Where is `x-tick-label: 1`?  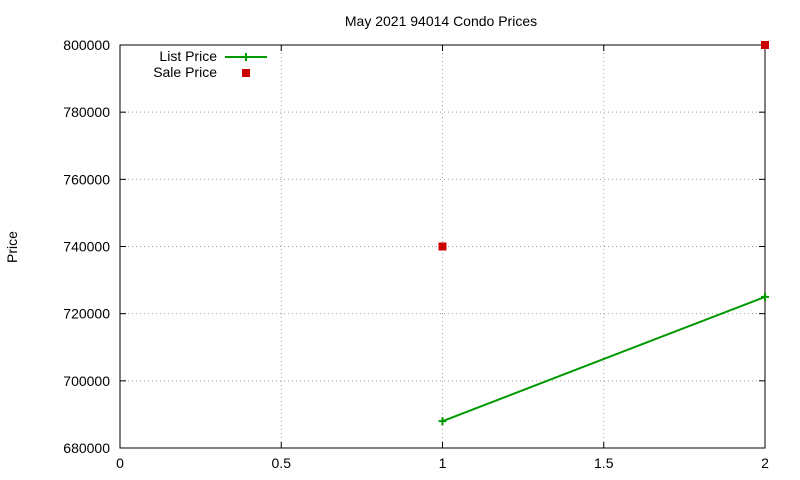 x-tick-label: 1 is located at coordinates (443, 463).